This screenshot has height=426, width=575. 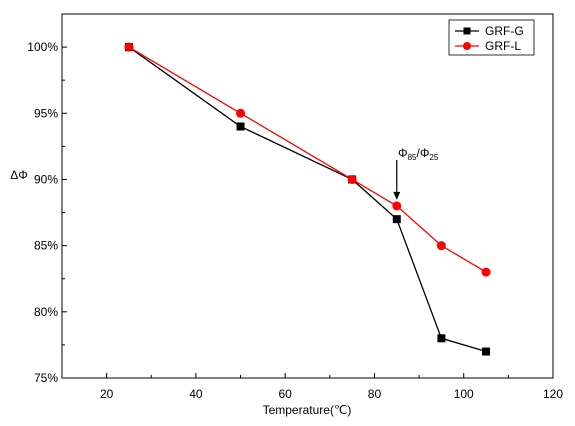 I want to click on y-tick-label: 90%, so click(x=46, y=179).